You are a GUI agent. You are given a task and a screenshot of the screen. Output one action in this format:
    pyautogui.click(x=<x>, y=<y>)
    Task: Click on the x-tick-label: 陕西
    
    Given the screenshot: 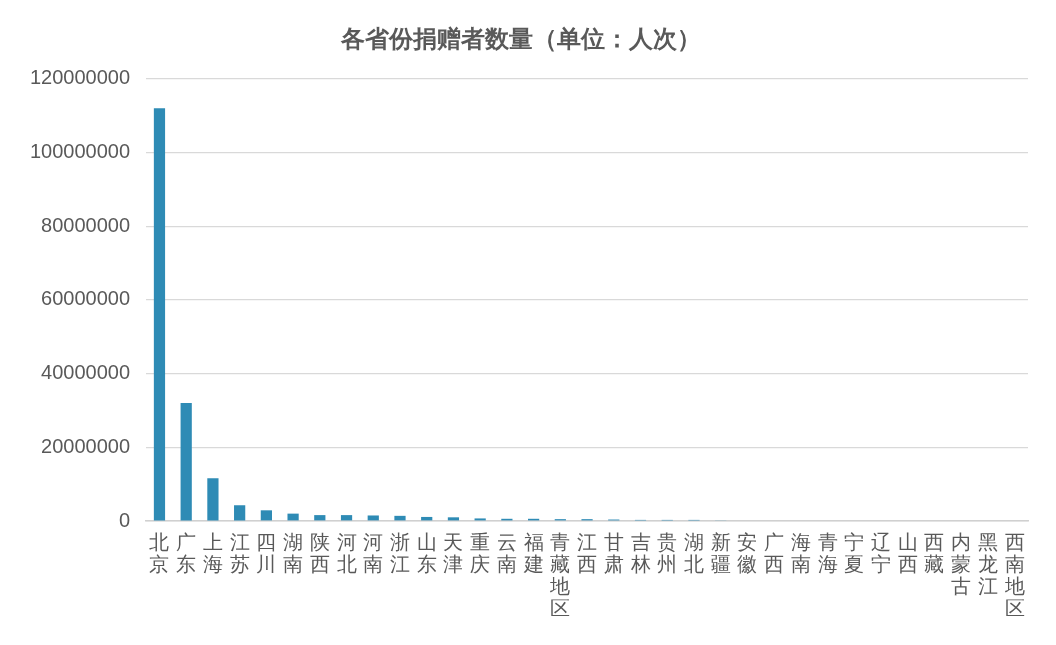 What is the action you would take?
    pyautogui.click(x=319, y=553)
    